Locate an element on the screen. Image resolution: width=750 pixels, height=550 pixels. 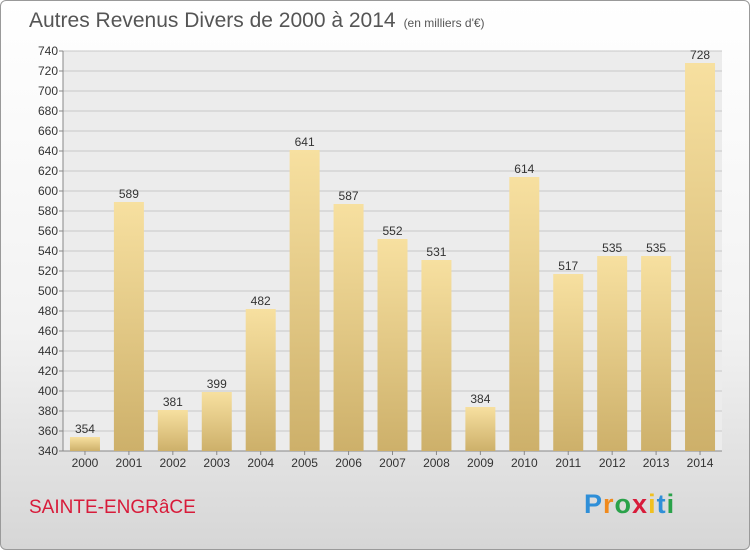
y-tick-label: 440 is located at coordinates (48, 351).